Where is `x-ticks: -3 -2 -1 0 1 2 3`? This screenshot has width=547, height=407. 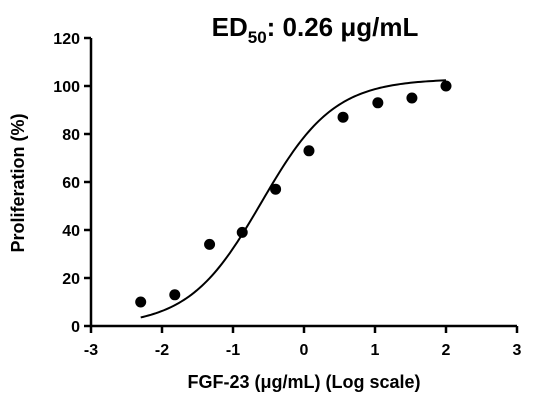
x-ticks: -3 -2 -1 0 1 2 3 is located at coordinates (303, 342).